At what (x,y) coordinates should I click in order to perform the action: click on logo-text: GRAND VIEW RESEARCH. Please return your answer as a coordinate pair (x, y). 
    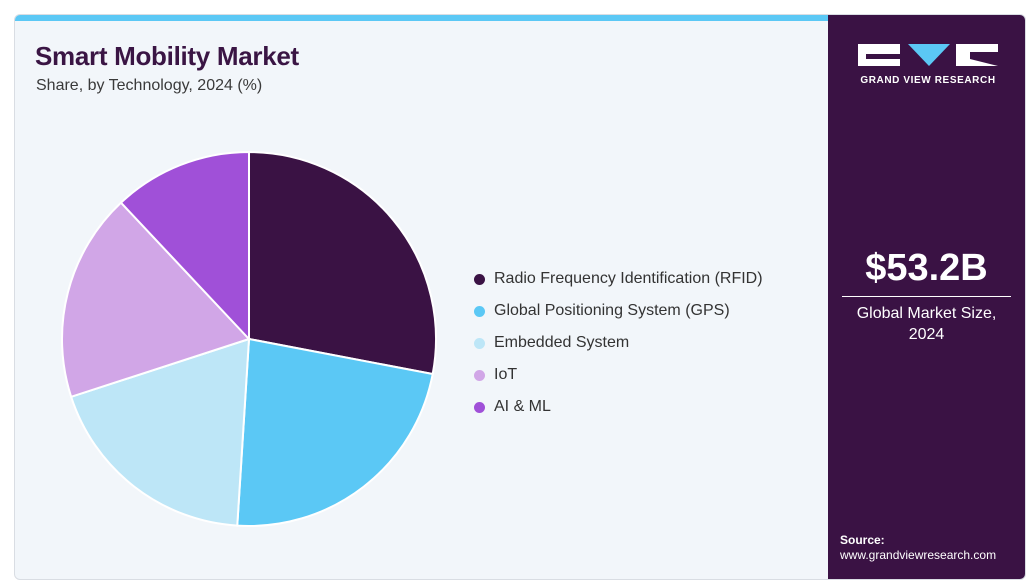
    Looking at the image, I should click on (928, 80).